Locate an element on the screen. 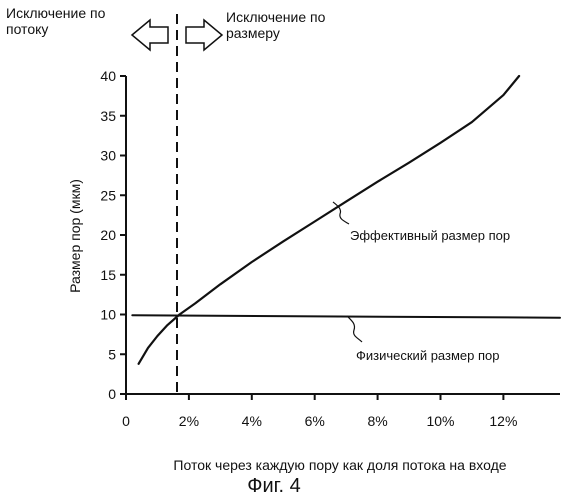 The height and width of the screenshot is (500, 566). y-axis-label: Размер пор (мкм) is located at coordinates (75, 236).